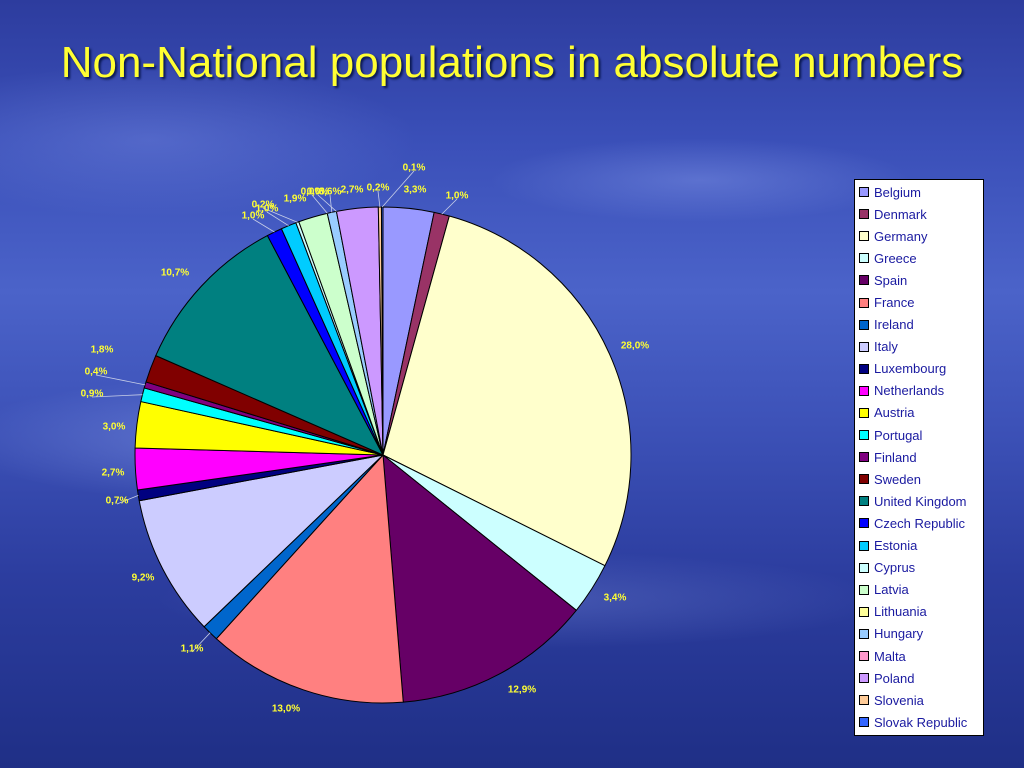 Image resolution: width=1024 pixels, height=768 pixels. Describe the element at coordinates (864, 258) in the screenshot. I see `legend-swatch-greece` at that location.